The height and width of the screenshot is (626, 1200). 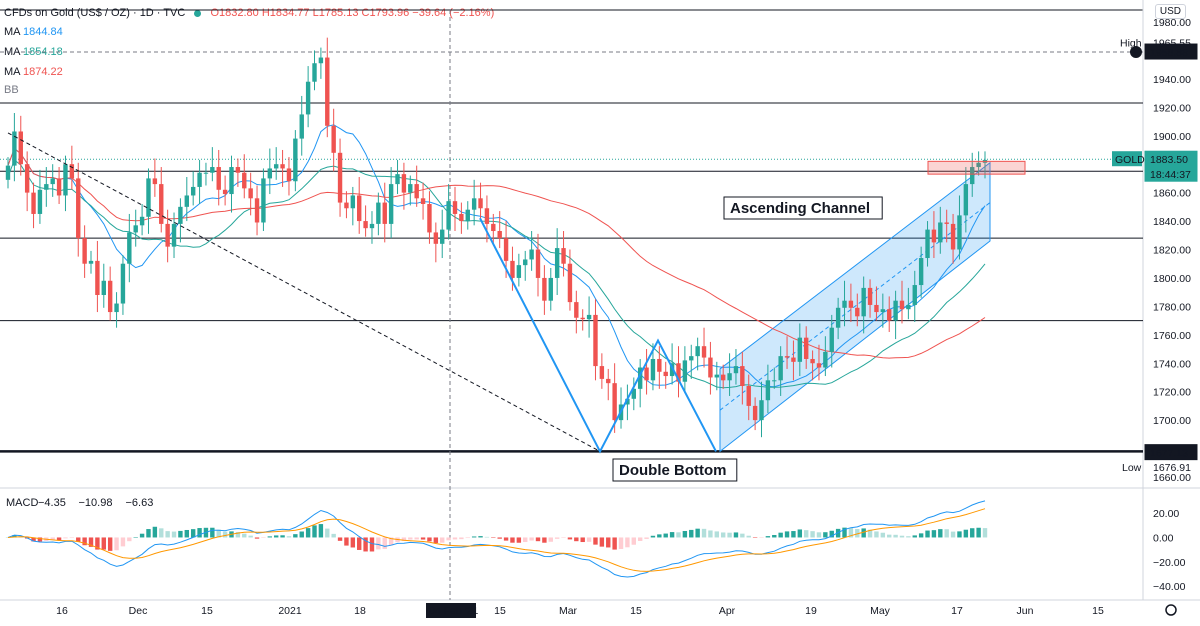 I want to click on price-tick-label: 1980.00, so click(x=1172, y=23).